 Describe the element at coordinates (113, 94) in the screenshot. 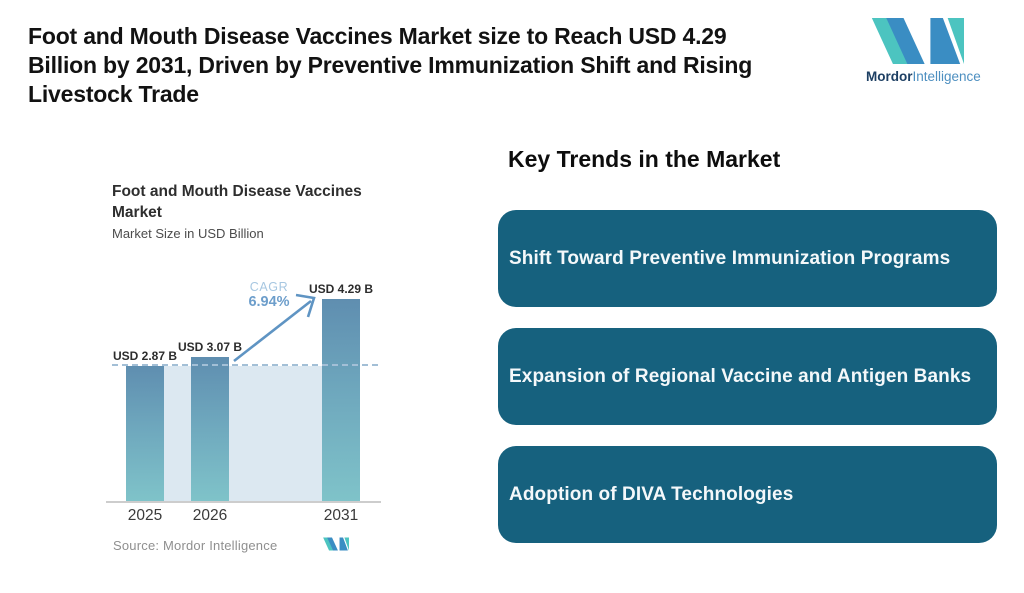

I see `page-title-line-3: Livestock Trade` at that location.